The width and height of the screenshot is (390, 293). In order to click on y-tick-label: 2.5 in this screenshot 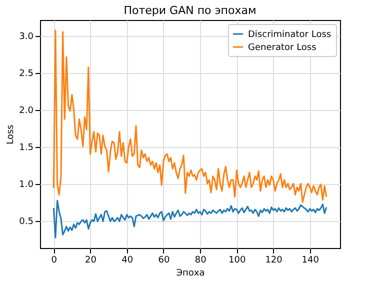, I will do `click(26, 74)`.